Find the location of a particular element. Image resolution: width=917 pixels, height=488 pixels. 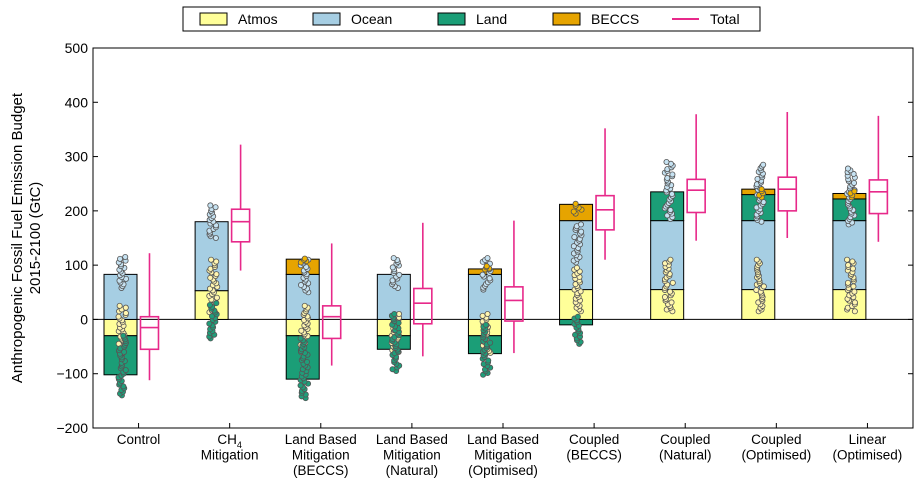

x-tick-label: CH4 is located at coordinates (229, 441).